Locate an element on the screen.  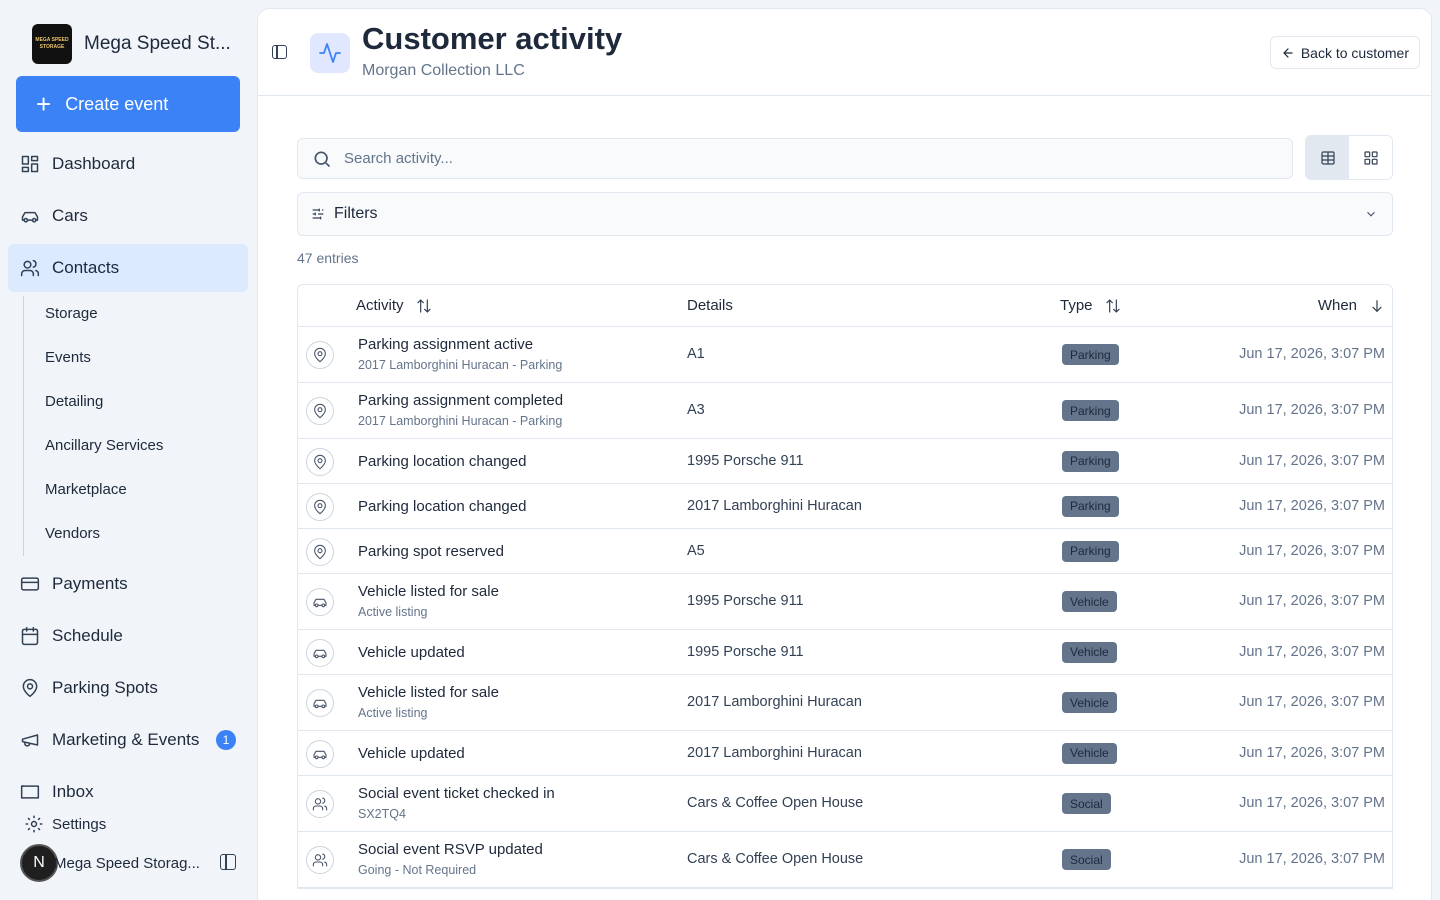
plus-icon: + is located at coordinates (44, 104).